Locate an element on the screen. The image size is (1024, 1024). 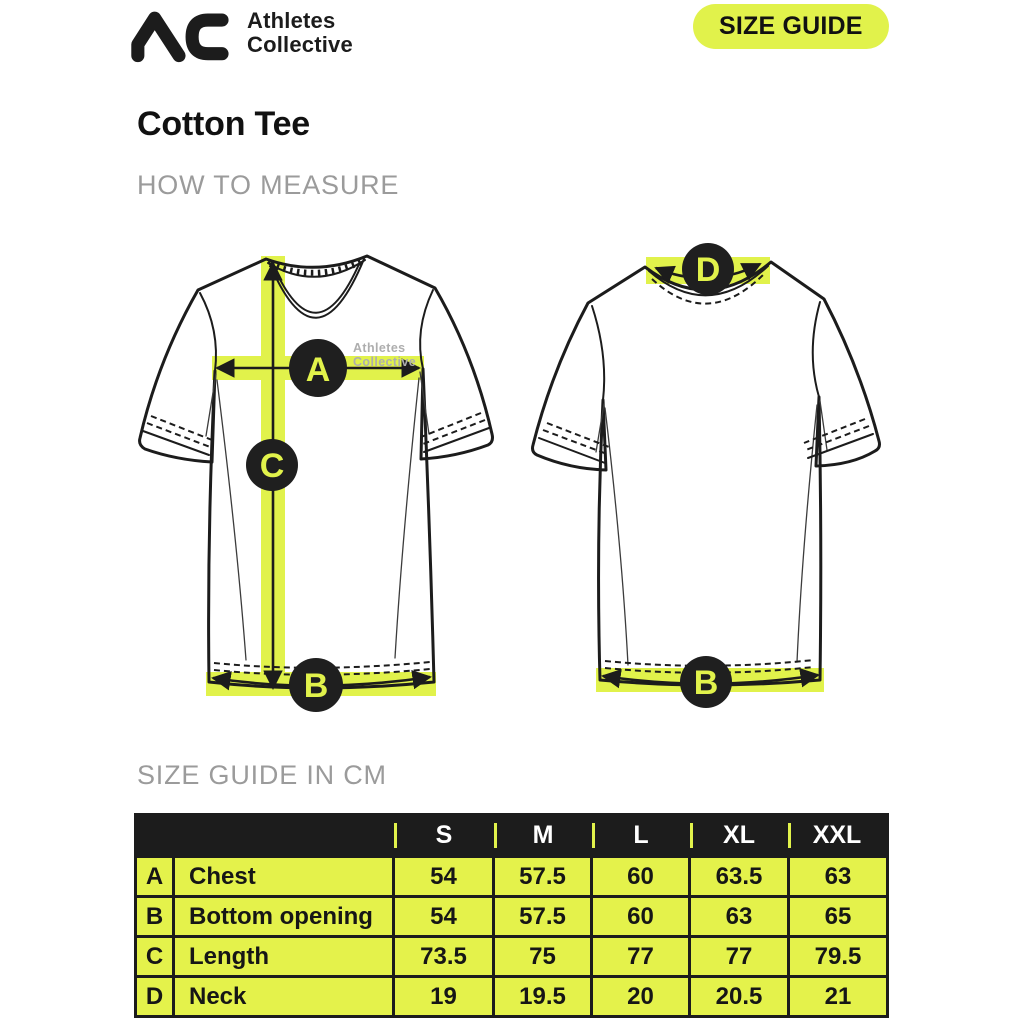
table-cell-label: Length is located at coordinates (283, 956).